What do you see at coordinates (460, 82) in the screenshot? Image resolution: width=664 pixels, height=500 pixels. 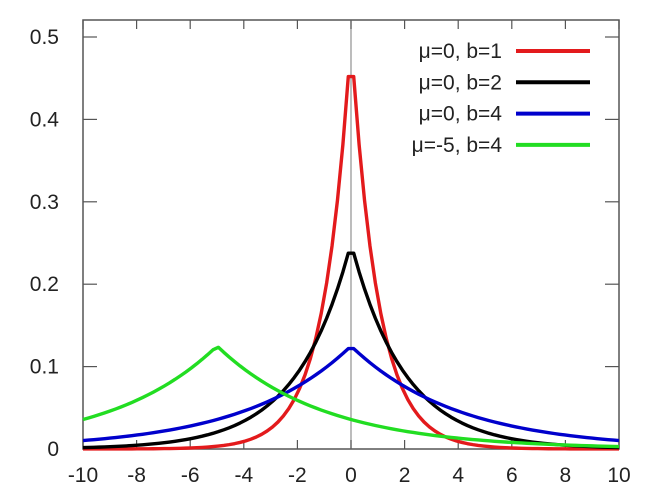 I see `legend-label: μ=0, b=2` at bounding box center [460, 82].